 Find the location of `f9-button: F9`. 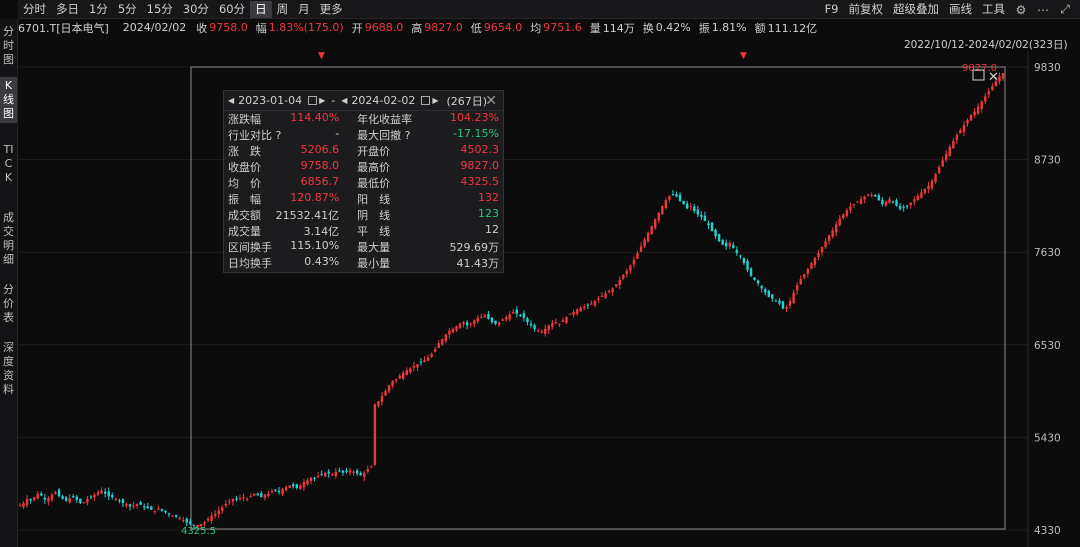

f9-button: F9 is located at coordinates (831, 9).